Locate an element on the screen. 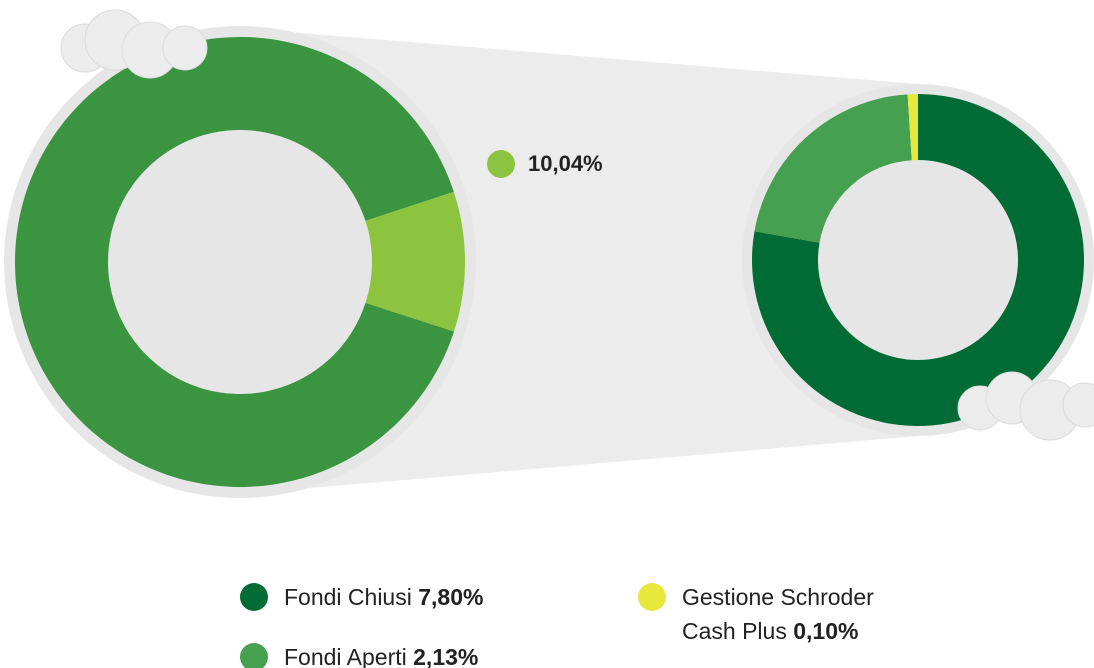 Image resolution: width=1094 pixels, height=668 pixels. legend-text: Gestione Schroder Cash Plus 0,10% is located at coordinates (798, 614).